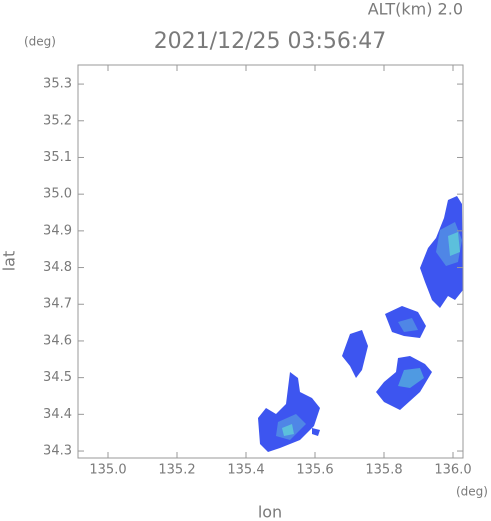 Image resolution: width=491 pixels, height=521 pixels. Describe the element at coordinates (415, 9) in the screenshot. I see `altitude-label: ALT(km) 2.0` at that location.